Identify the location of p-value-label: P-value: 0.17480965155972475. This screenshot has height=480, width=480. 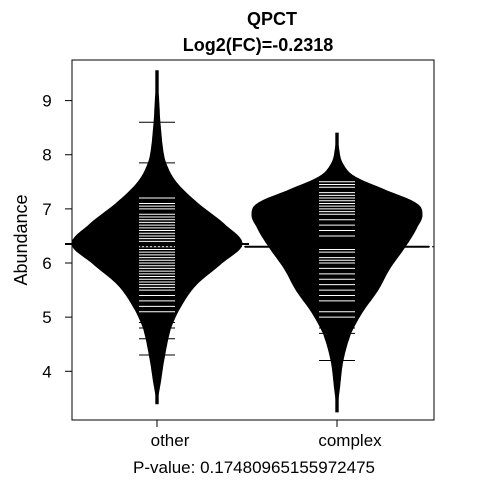
(254, 467).